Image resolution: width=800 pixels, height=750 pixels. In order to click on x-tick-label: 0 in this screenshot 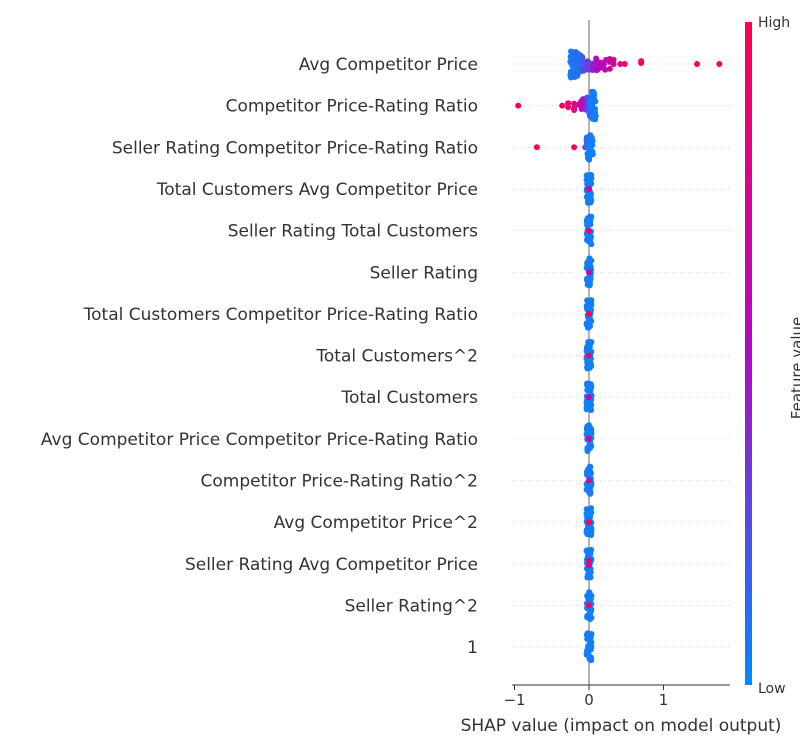, I will do `click(589, 700)`.